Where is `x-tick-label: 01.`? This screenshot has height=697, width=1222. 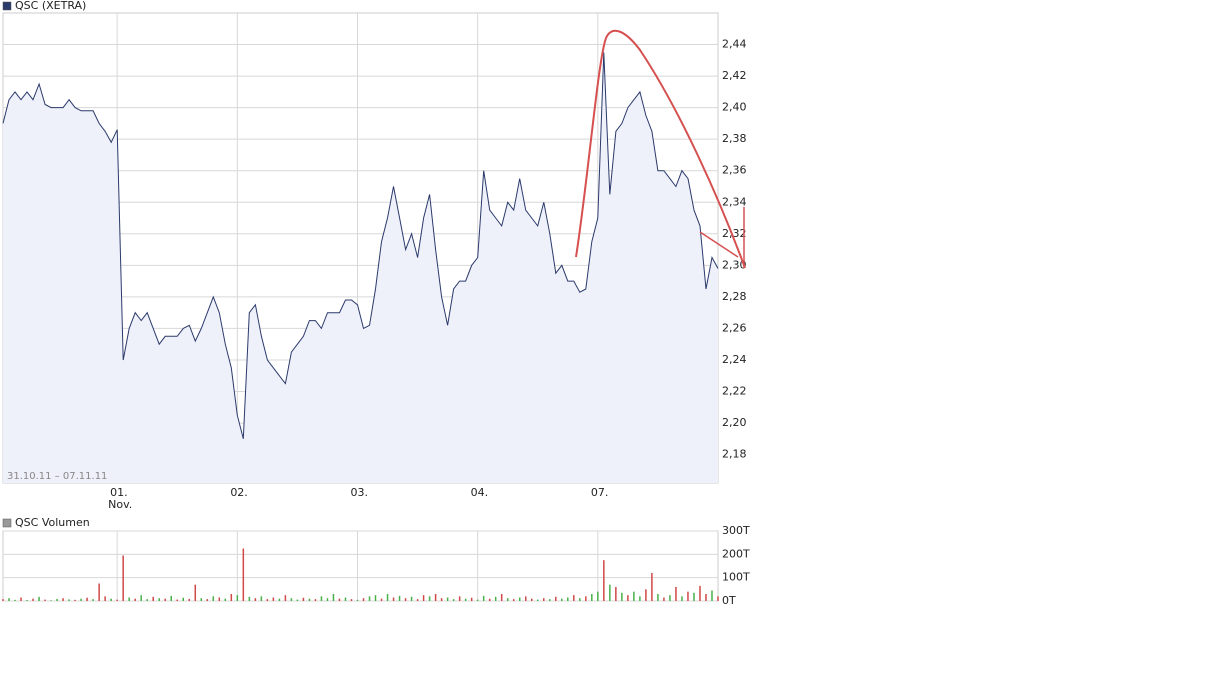
x-tick-label: 01. is located at coordinates (119, 492).